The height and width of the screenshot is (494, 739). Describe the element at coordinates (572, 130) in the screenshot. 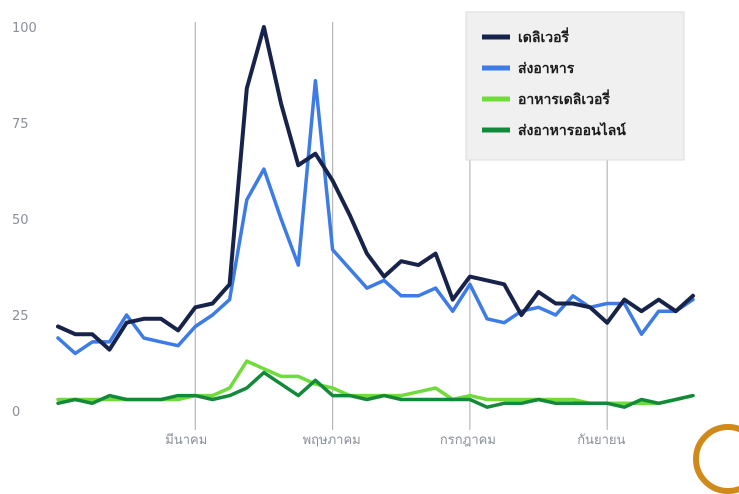

I see `legend-label: ส่งอาหารออนไลน์` at that location.